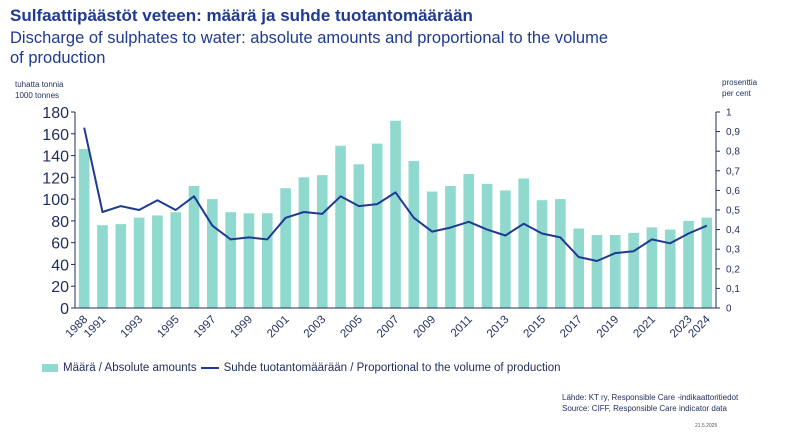 This screenshot has height=434, width=800. I want to click on right-tick-label: 0,7, so click(733, 171).